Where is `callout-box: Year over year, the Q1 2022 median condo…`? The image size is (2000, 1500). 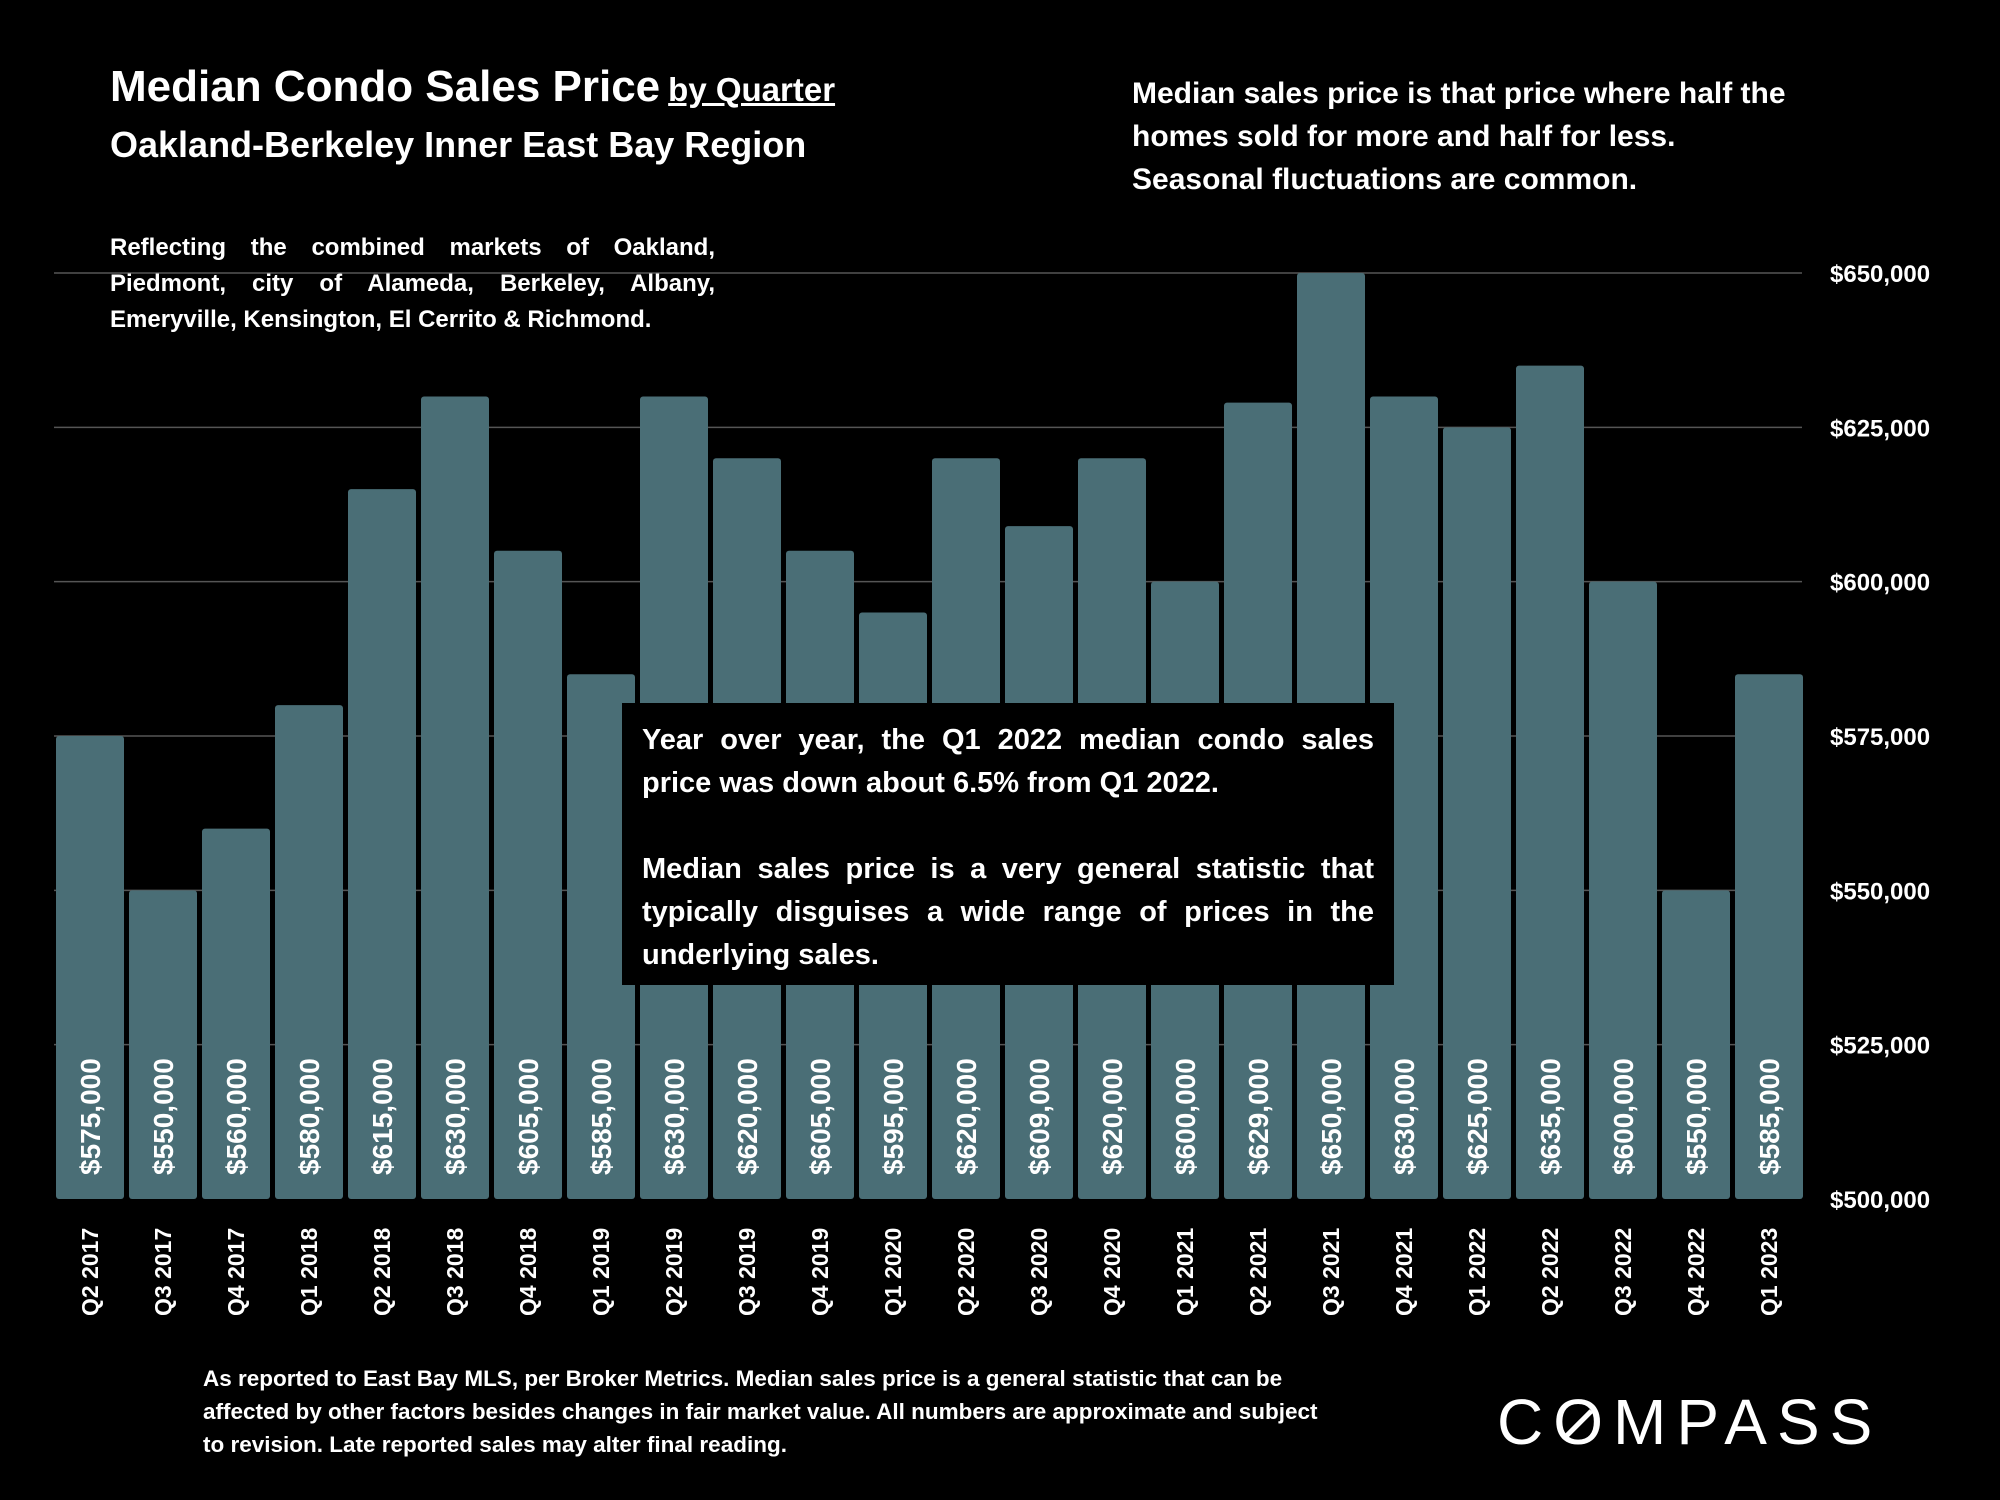 callout-box: Year over year, the Q1 2022 median condo… is located at coordinates (1008, 844).